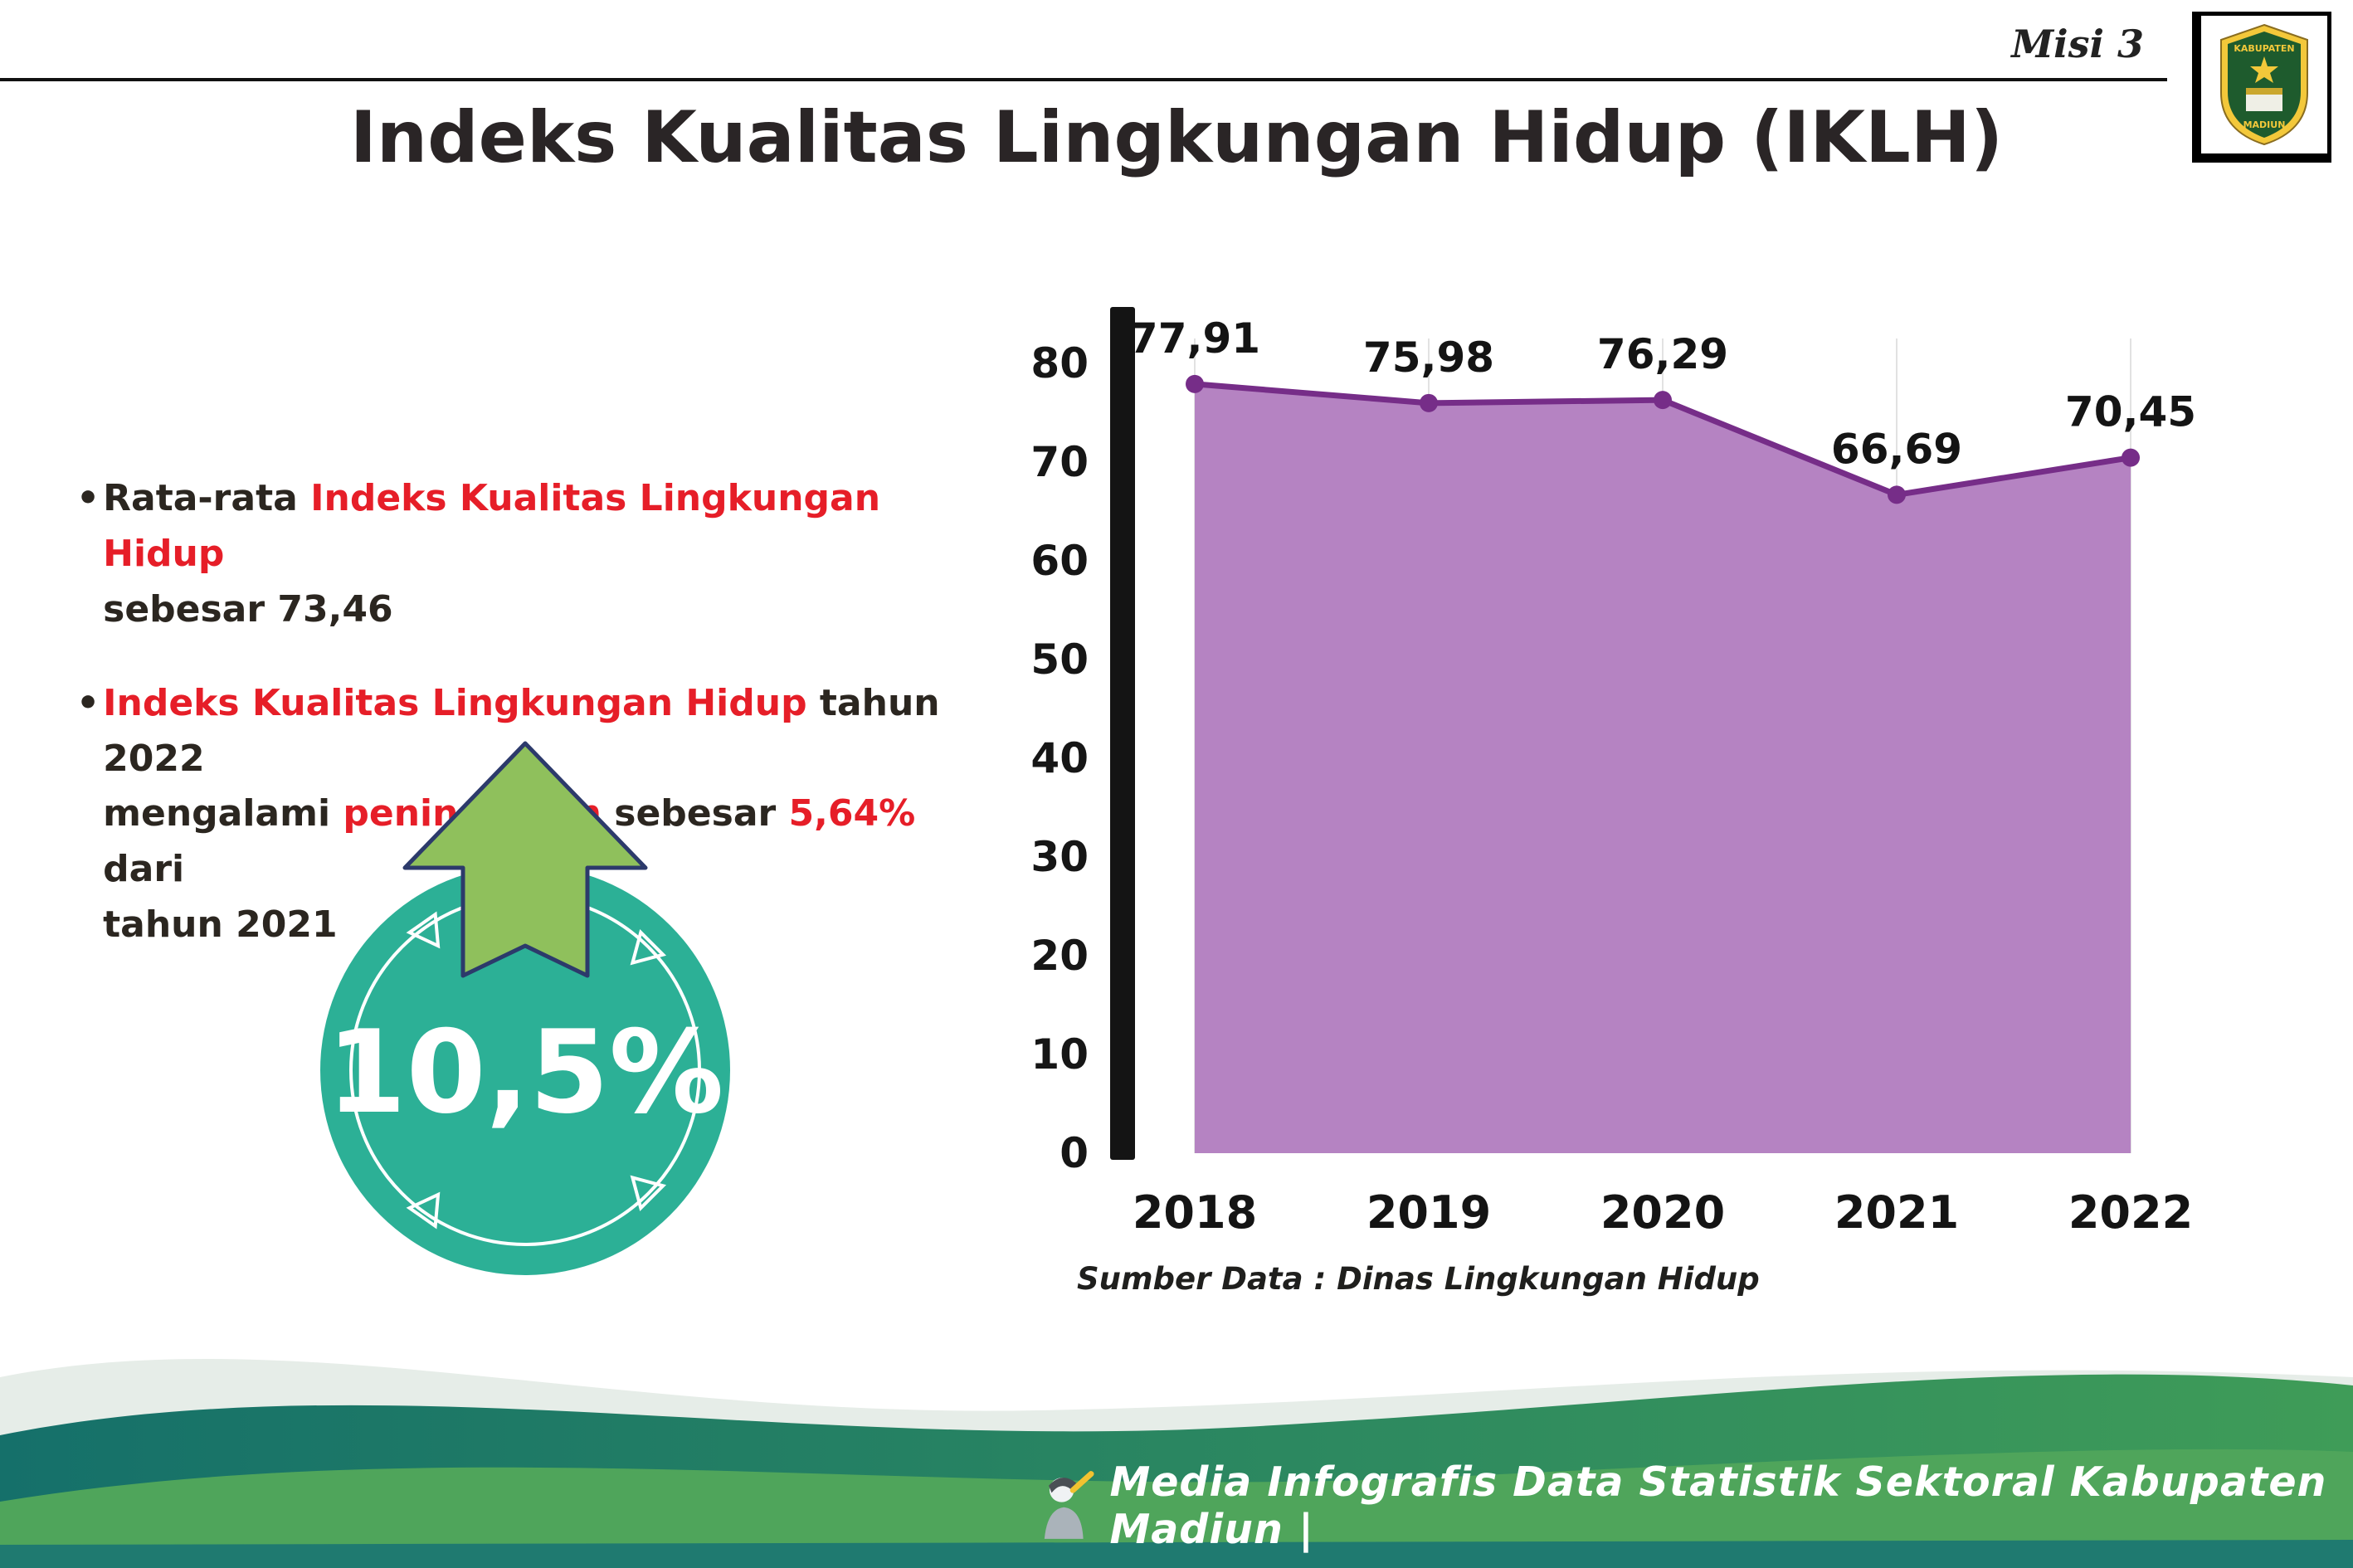 The height and width of the screenshot is (1568, 2353). I want to click on increase-badge: 10,5%, so click(525, 1008).